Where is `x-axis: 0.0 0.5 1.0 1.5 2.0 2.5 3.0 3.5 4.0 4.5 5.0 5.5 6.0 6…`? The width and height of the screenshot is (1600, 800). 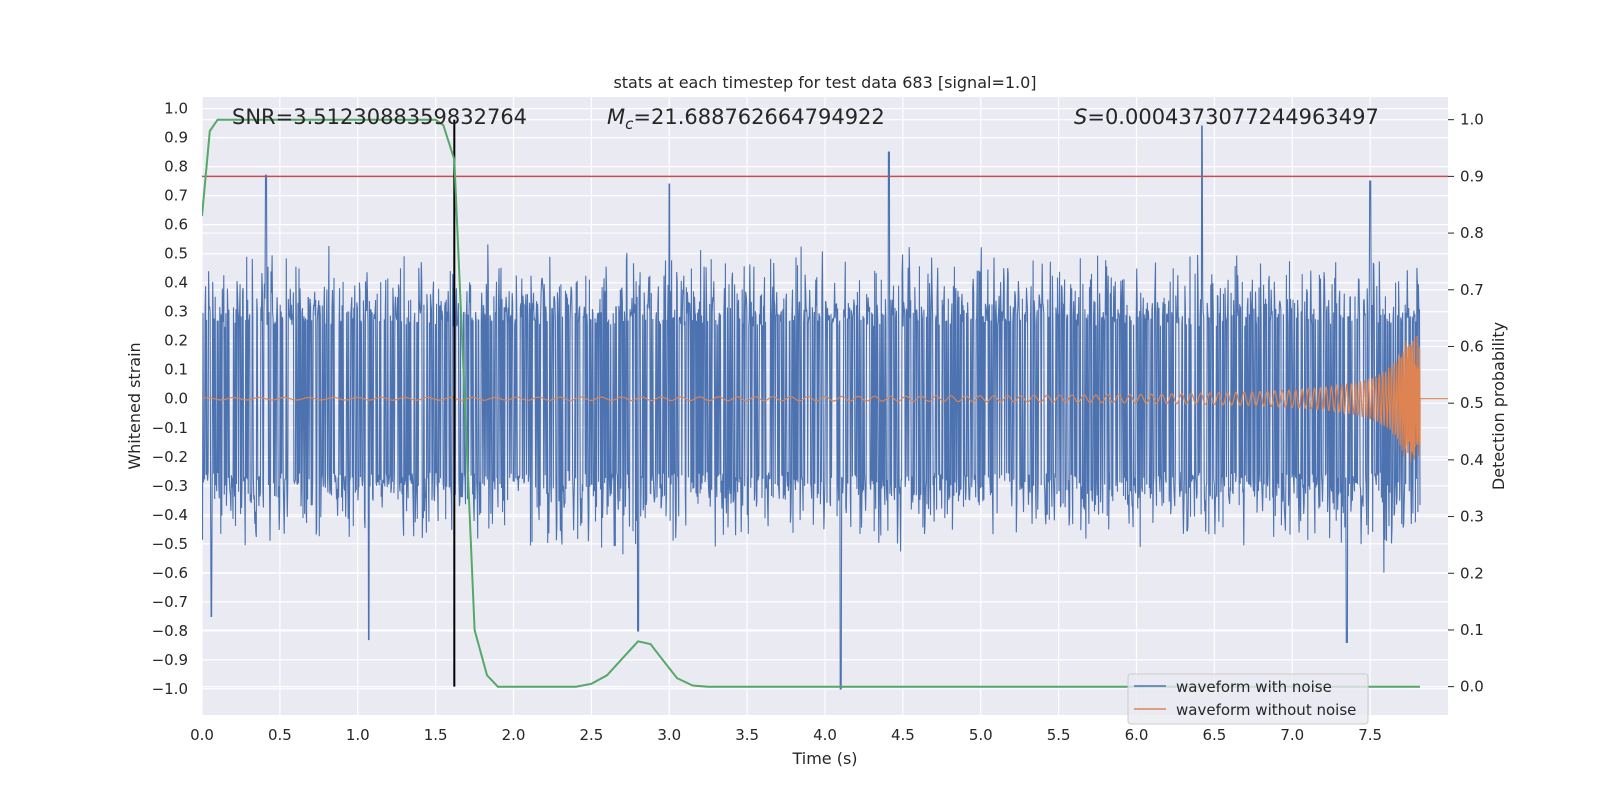 x-axis: 0.0 0.5 1.0 1.5 2.0 2.5 3.0 3.5 4.0 4.5 5.0 5.5 6.0 6… is located at coordinates (786, 735).